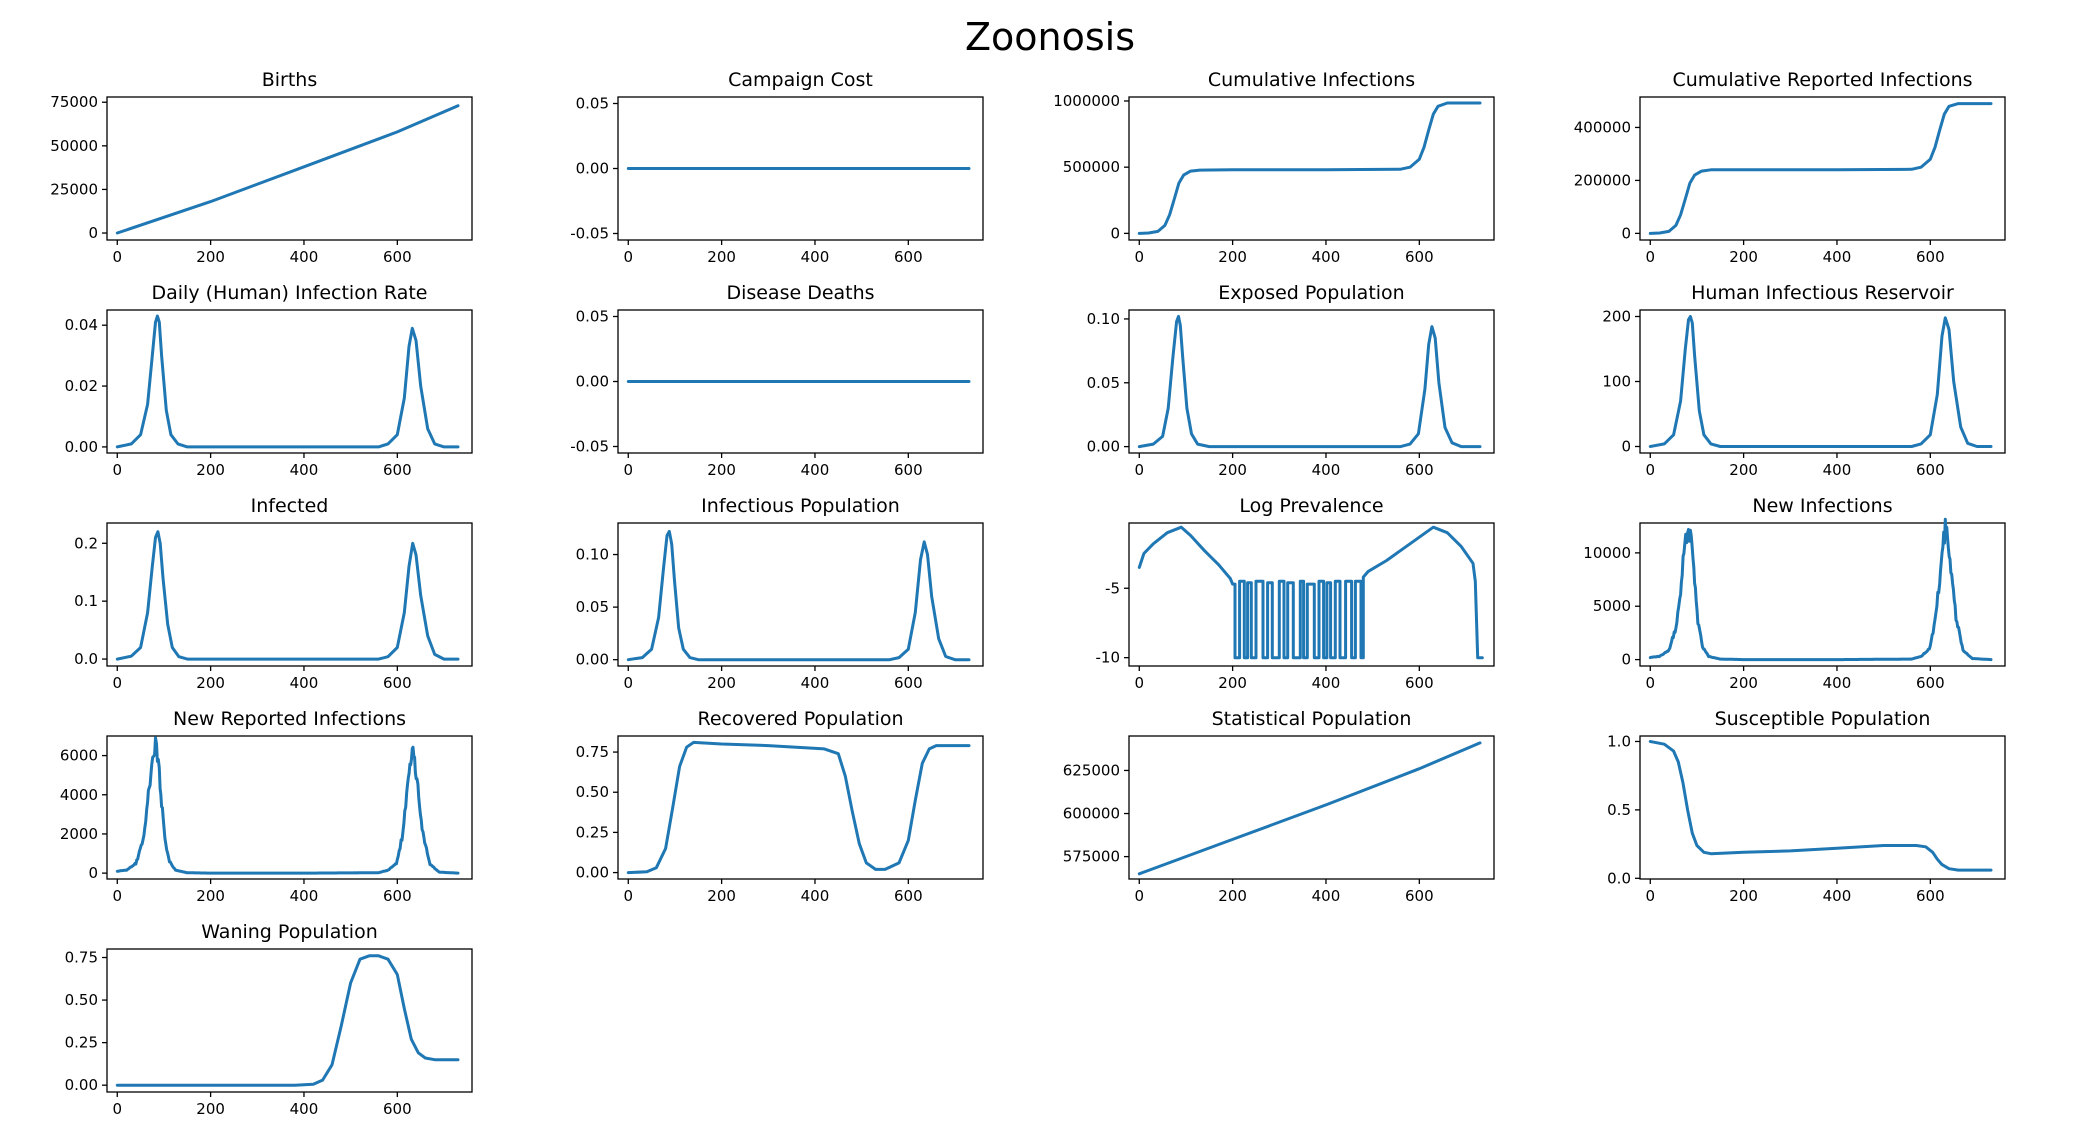 Image resolution: width=2100 pixels, height=1125 pixels. Describe the element at coordinates (81, 386) in the screenshot. I see `y-tick-label: 0.02` at that location.